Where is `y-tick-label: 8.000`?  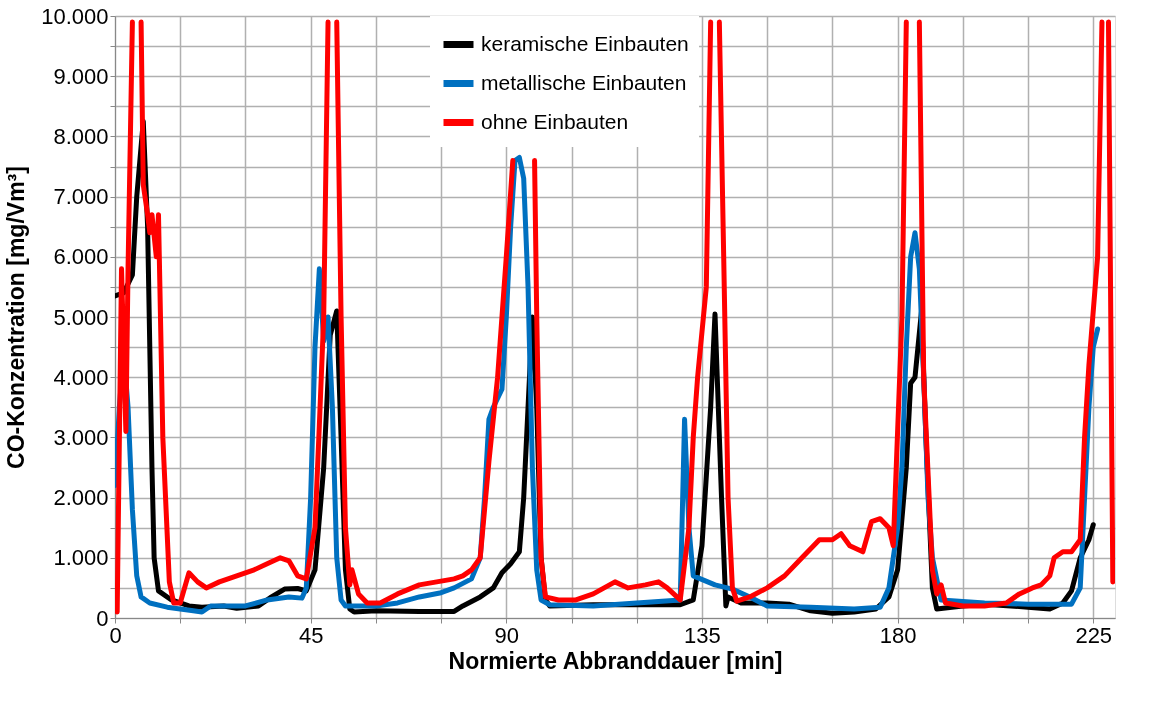 y-tick-label: 8.000 is located at coordinates (81, 136).